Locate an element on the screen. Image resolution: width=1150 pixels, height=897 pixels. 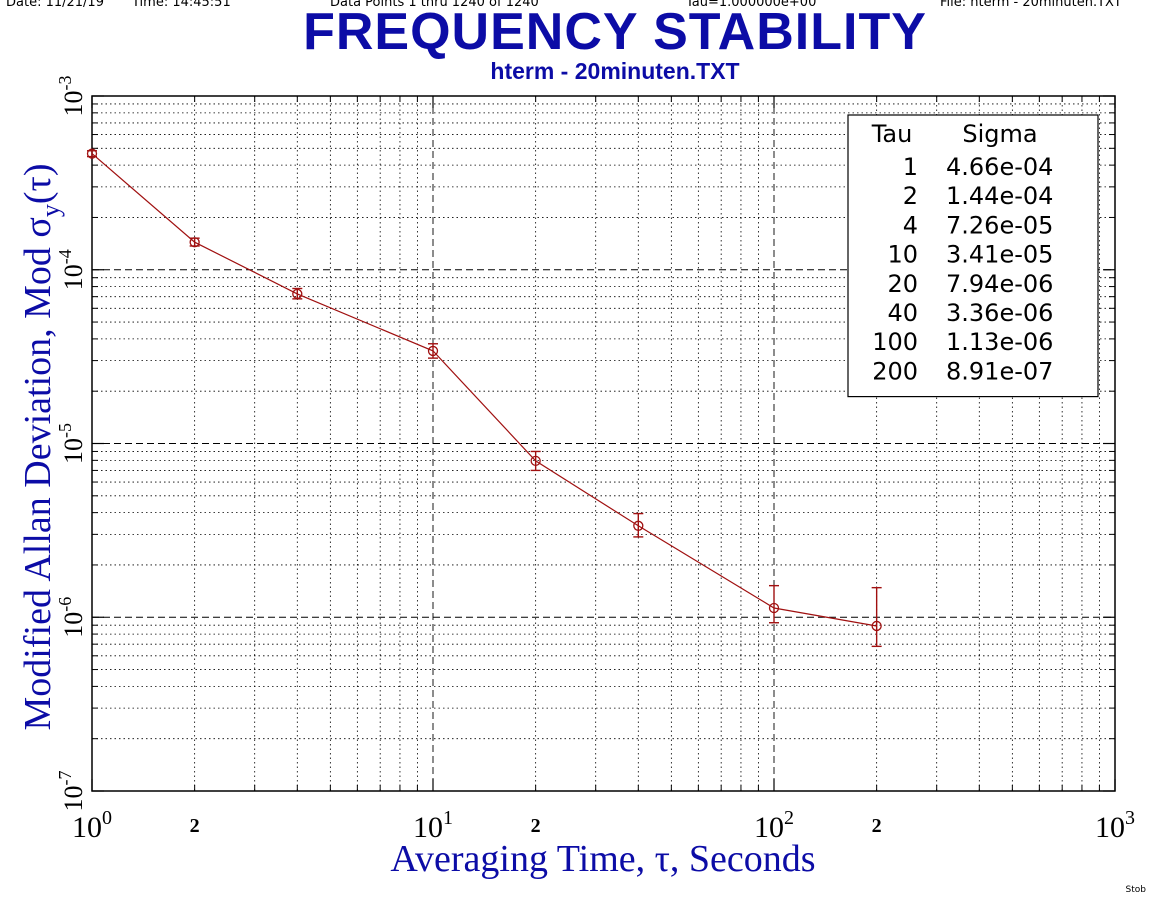
footnote: Stob is located at coordinates (1135, 890).